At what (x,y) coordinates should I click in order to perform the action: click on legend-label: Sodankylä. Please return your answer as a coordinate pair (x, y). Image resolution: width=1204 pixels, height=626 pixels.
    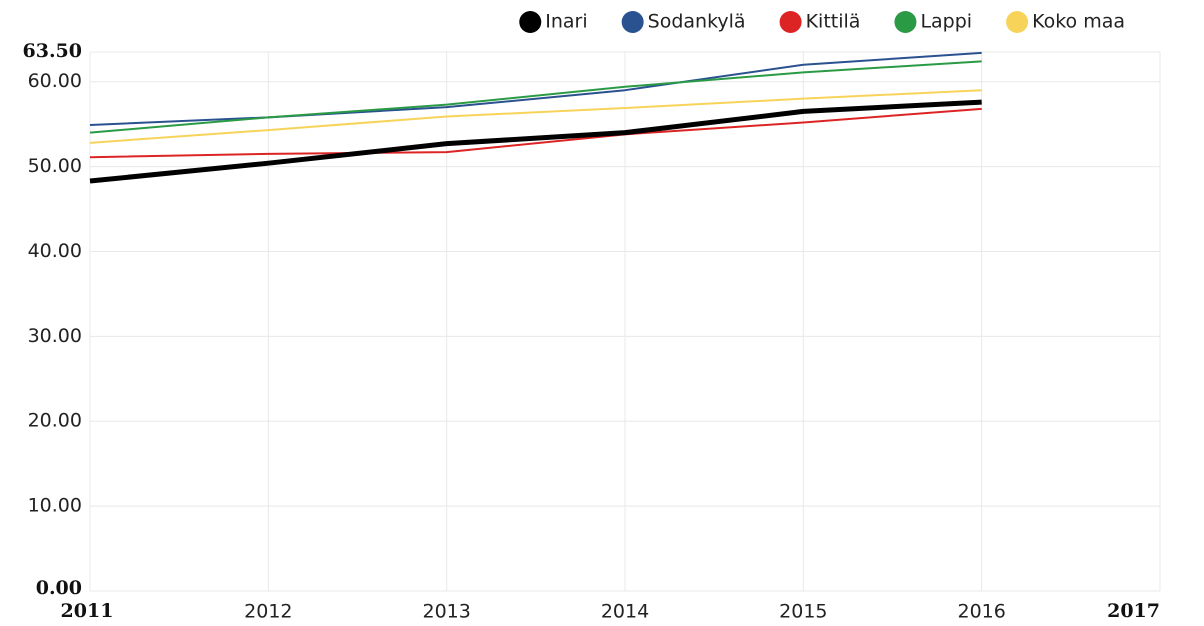
    Looking at the image, I should click on (697, 22).